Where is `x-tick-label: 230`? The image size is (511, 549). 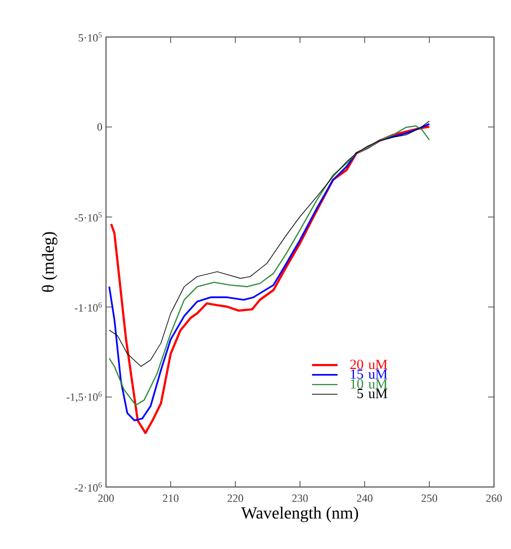
x-tick-label: 230 is located at coordinates (300, 498).